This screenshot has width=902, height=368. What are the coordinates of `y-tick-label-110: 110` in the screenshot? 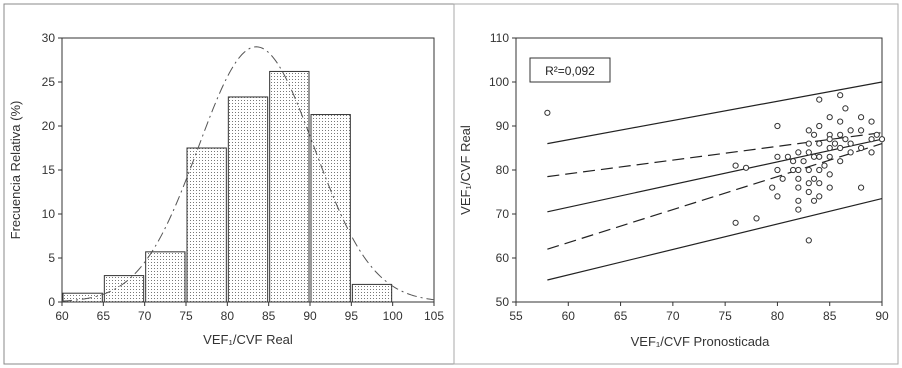 It's located at (499, 38).